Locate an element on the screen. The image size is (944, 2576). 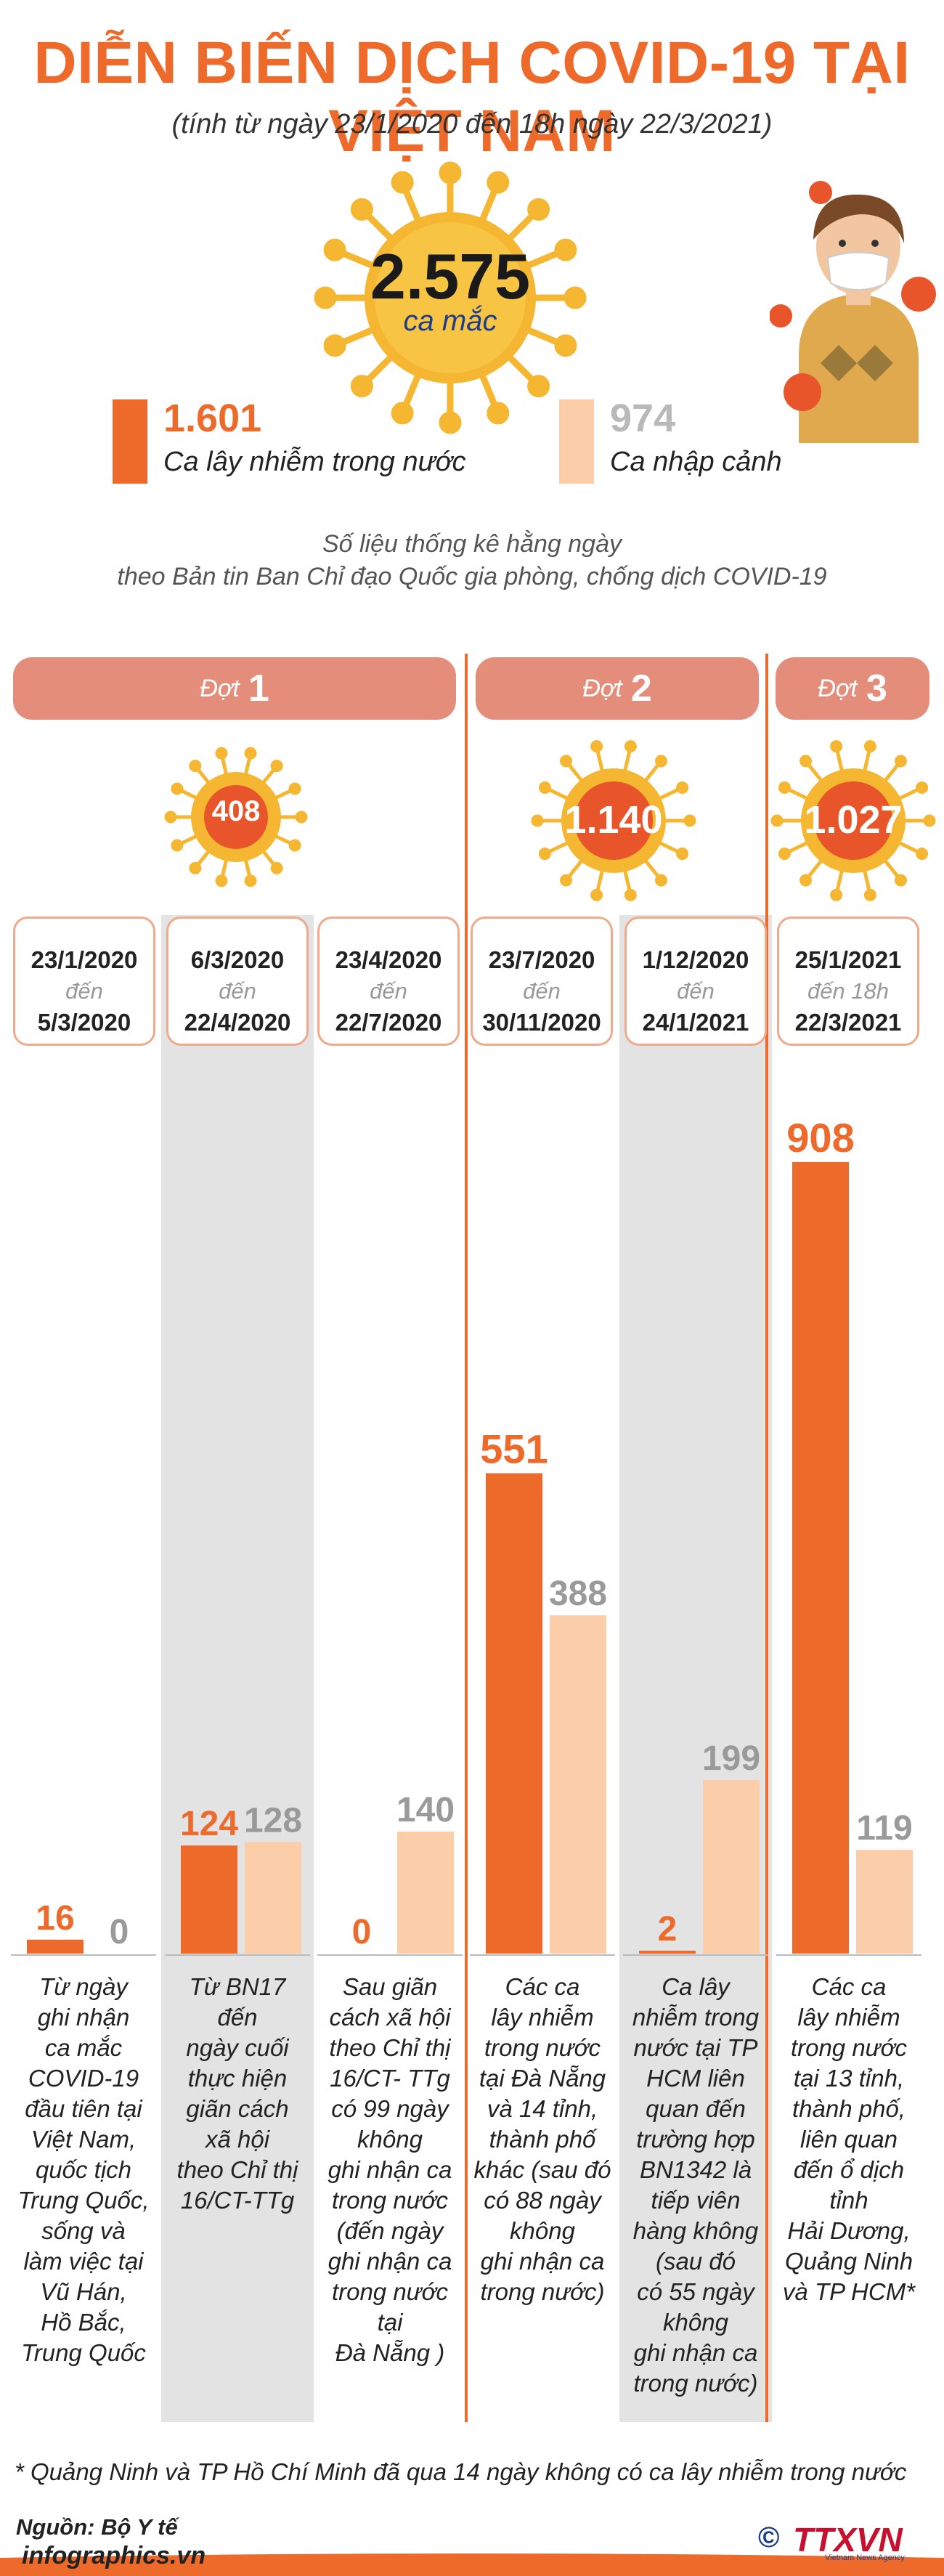
description-line: thành phố is located at coordinates (542, 2139).